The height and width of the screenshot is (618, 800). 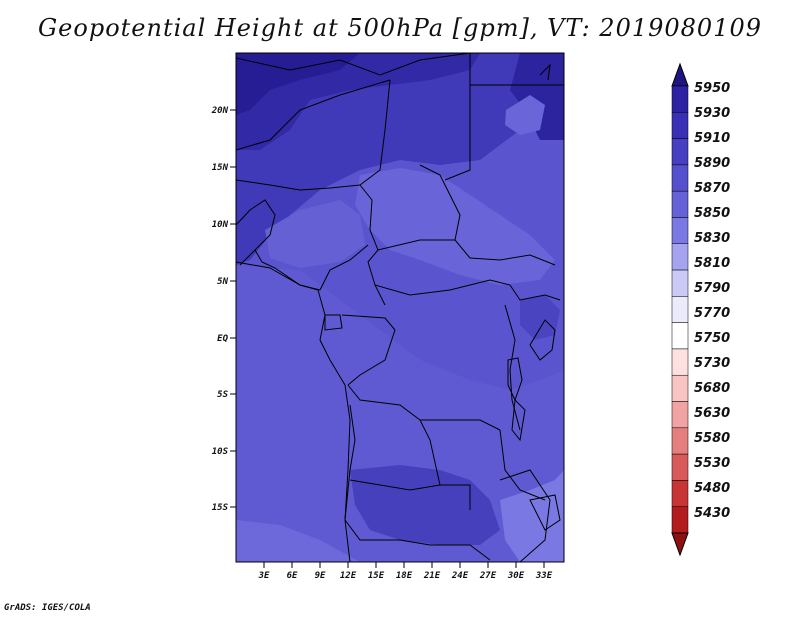 What do you see at coordinates (525, 115) in the screenshot?
I see `field-5870-patch-ne` at bounding box center [525, 115].